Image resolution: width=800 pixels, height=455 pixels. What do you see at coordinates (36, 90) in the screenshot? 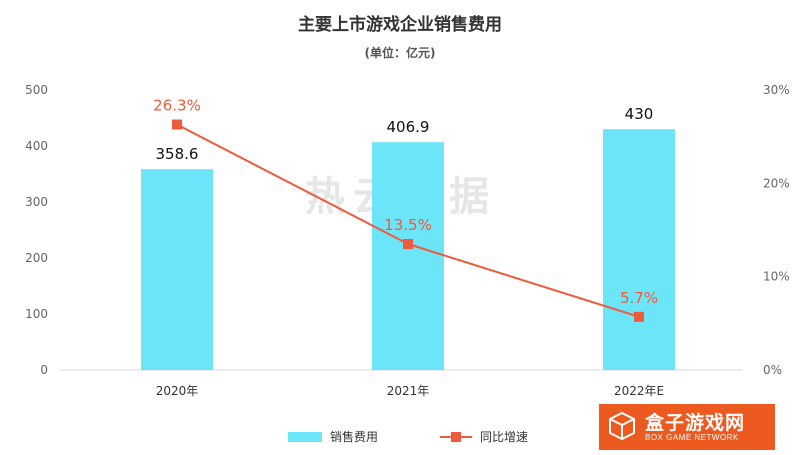
I see `left-tick-label: 500` at bounding box center [36, 90].